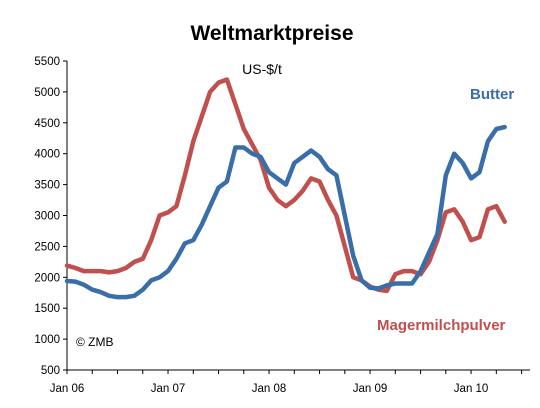  Describe the element at coordinates (50, 371) in the screenshot. I see `y-tick-label: 500` at that location.